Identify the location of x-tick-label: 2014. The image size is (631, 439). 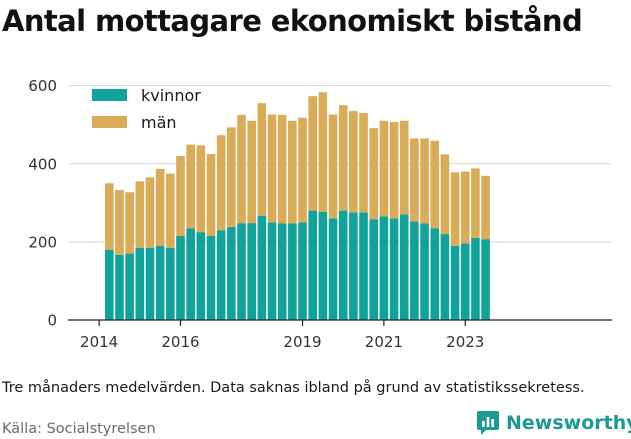
(99, 342).